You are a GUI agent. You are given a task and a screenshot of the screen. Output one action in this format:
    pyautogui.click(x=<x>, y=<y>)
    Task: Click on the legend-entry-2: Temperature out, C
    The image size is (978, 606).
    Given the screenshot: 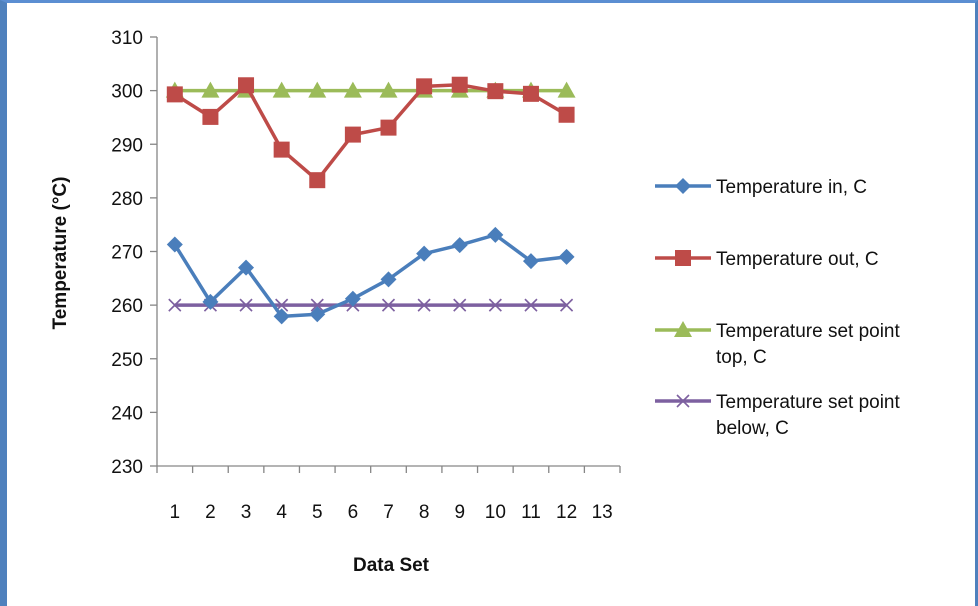 What is the action you would take?
    pyautogui.click(x=767, y=259)
    